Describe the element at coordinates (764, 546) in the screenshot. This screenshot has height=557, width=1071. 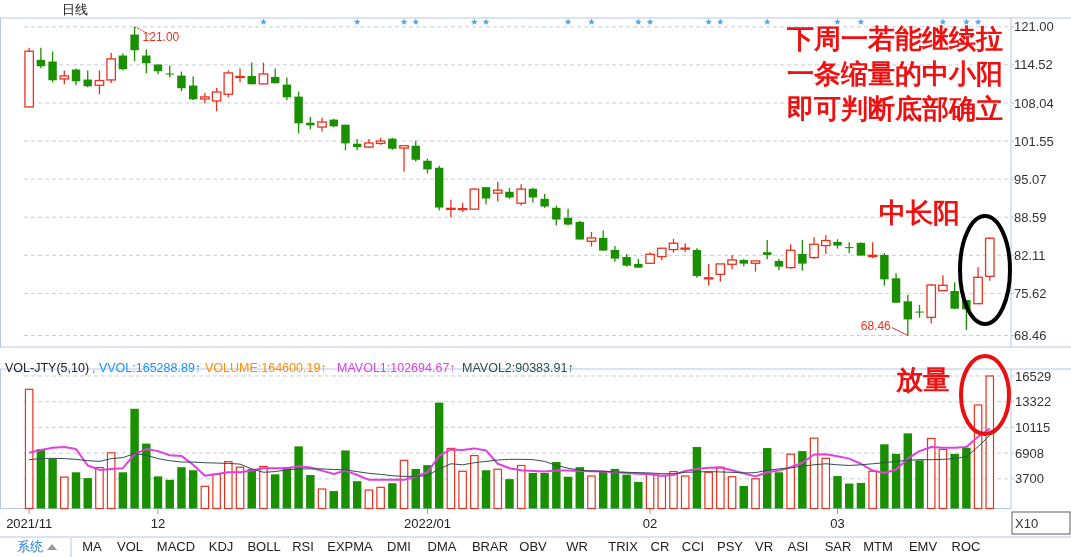
I see `text: VR` at that location.